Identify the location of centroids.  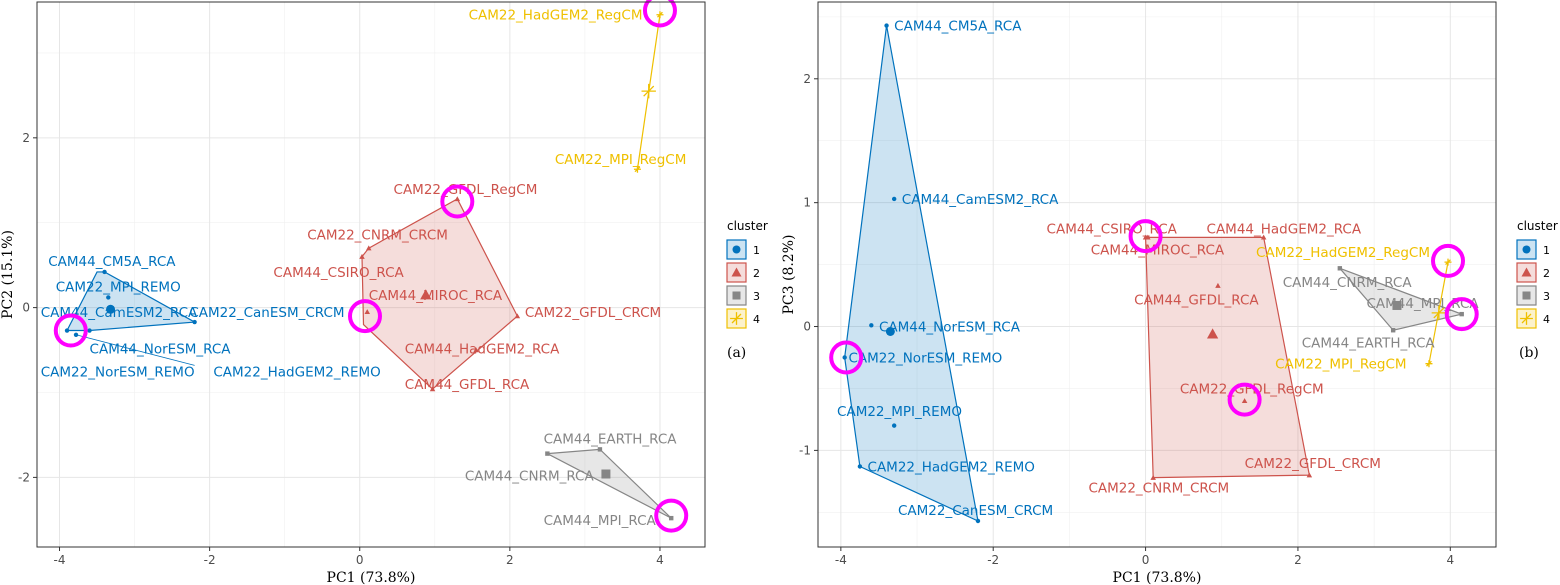
(1166, 319).